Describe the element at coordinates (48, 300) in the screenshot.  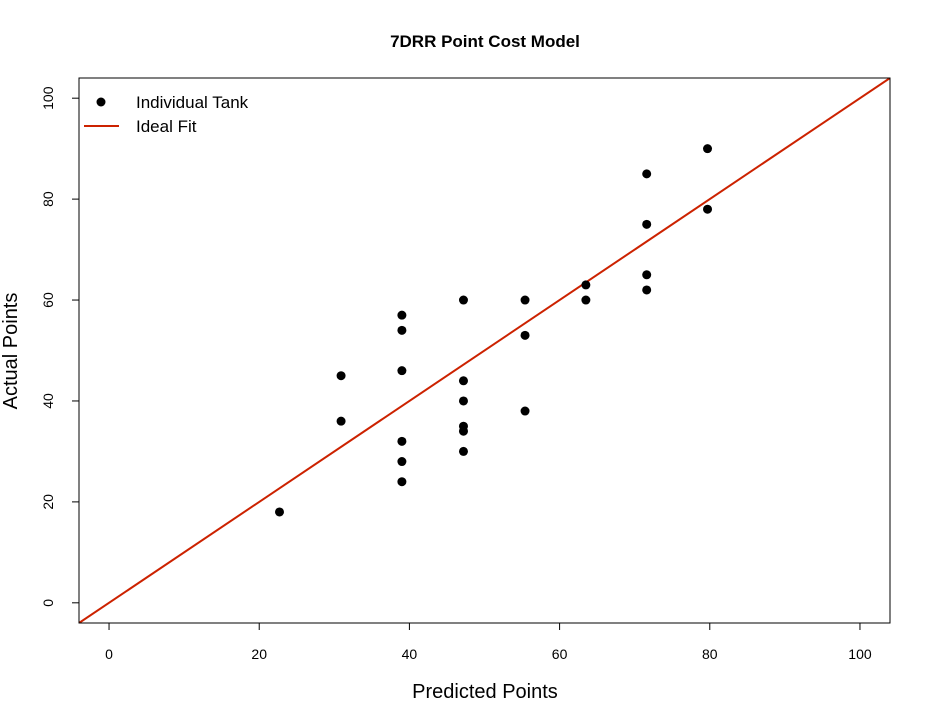
I see `y-tick-label: 60` at that location.